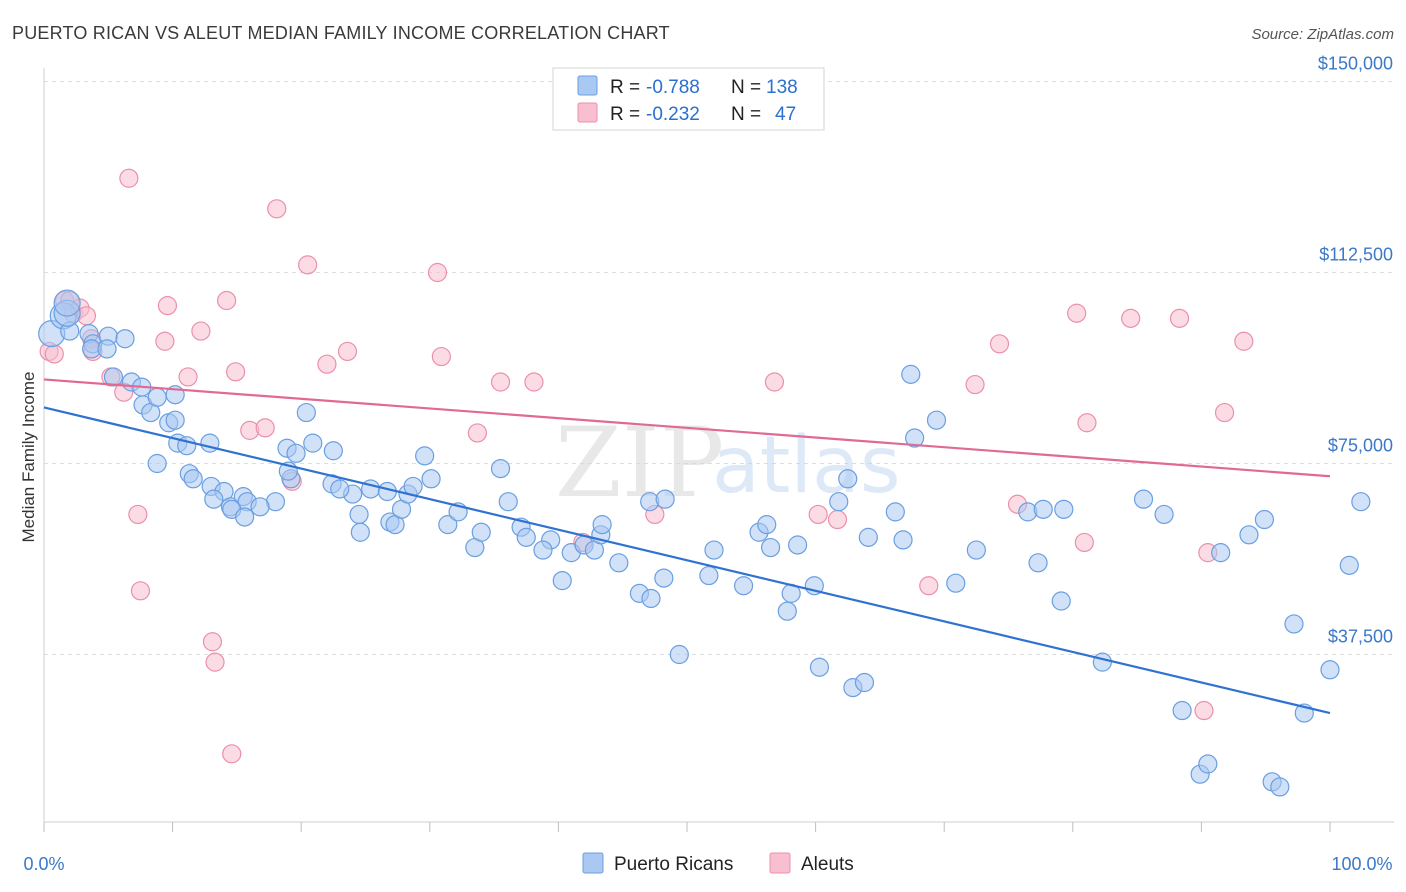 Image resolution: width=1406 pixels, height=892 pixels. Describe the element at coordinates (587, 112) in the screenshot. I see `legend-swatch-aleuts` at that location.